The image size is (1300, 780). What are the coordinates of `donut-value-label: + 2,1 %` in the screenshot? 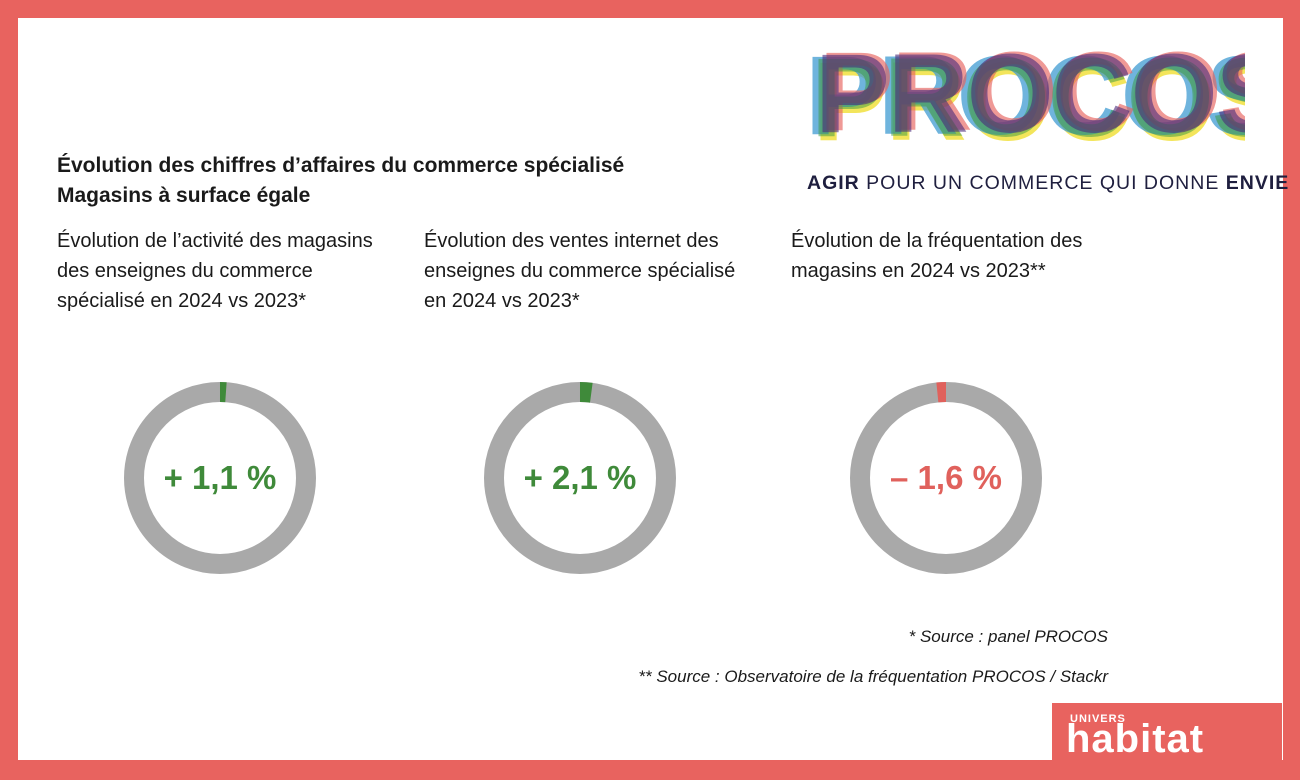 It's located at (580, 477).